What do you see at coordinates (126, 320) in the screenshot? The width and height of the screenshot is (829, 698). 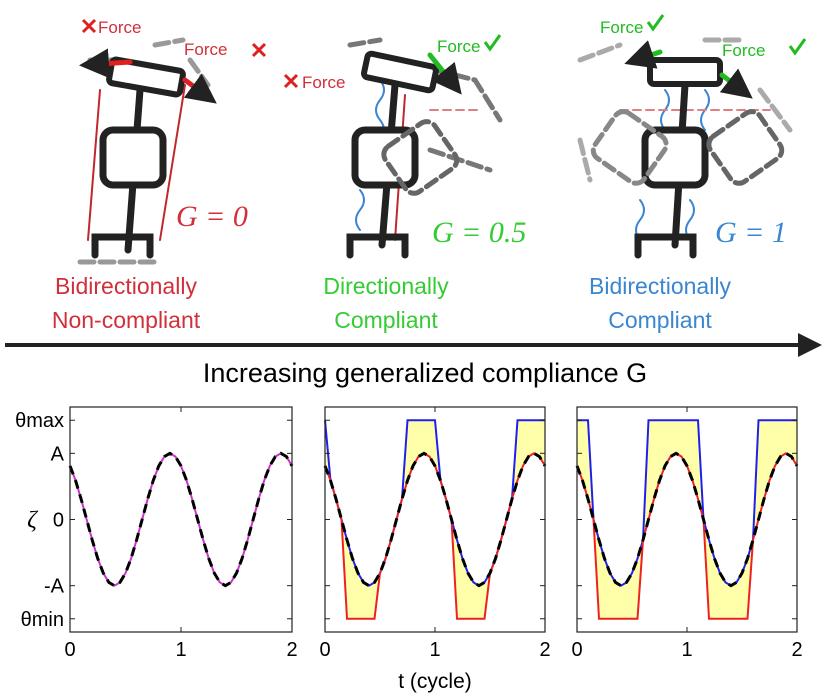 I see `caption: Non-compliant` at bounding box center [126, 320].